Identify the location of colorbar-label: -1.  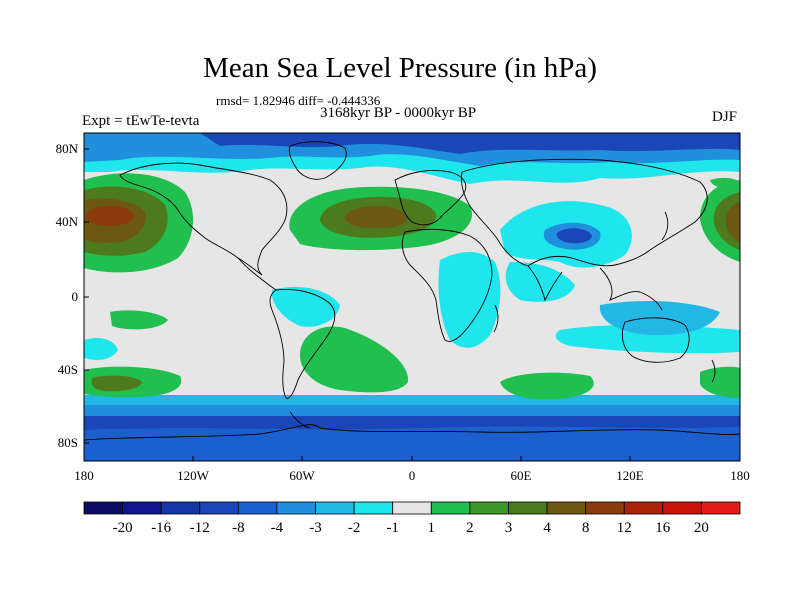
(392, 528).